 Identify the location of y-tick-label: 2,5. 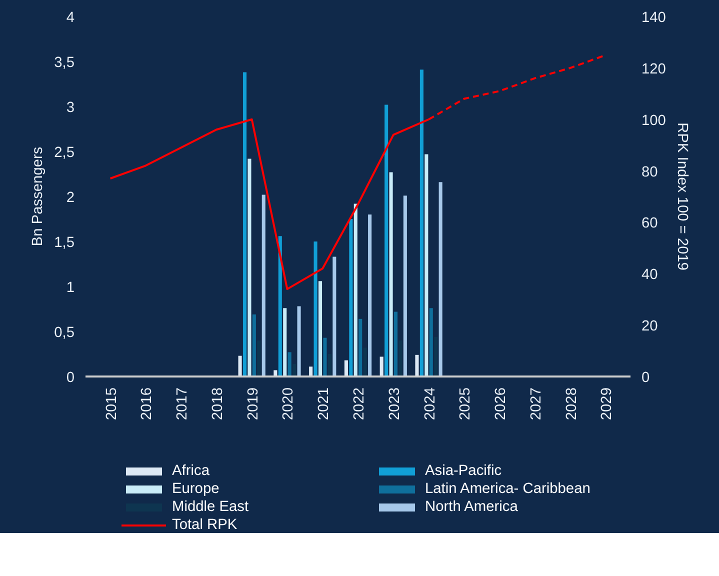
(64, 153).